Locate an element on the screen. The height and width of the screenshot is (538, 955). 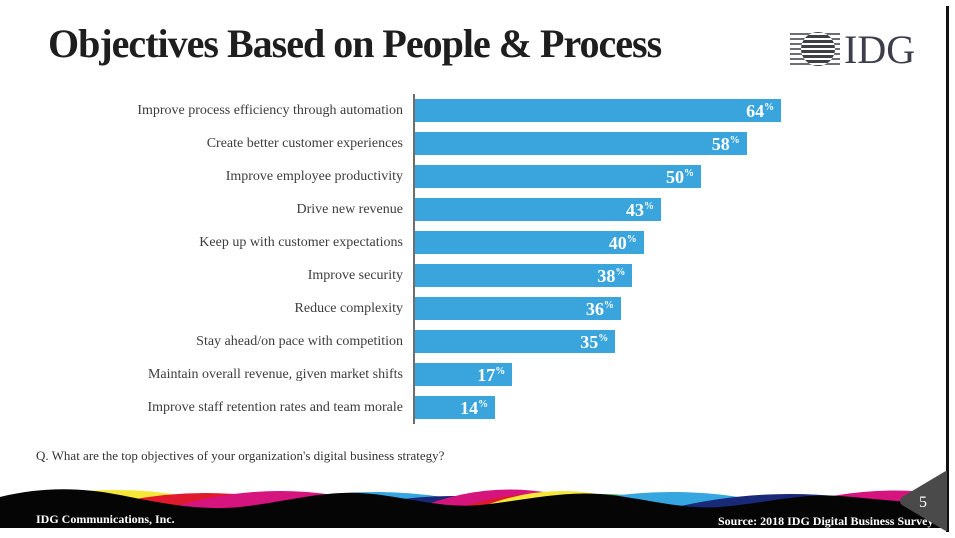
chart-row: Stay ahead/on pace with competition 35% is located at coordinates (477, 341).